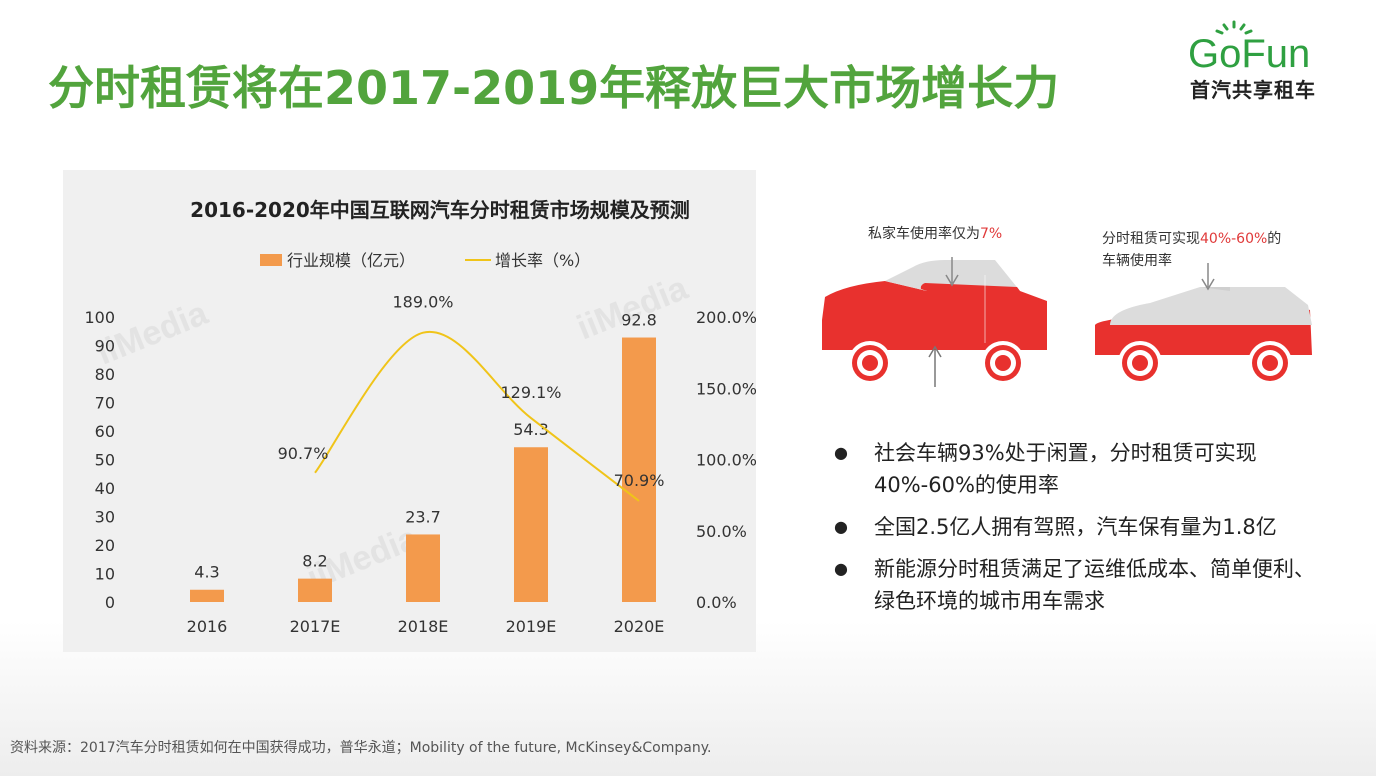 The width and height of the screenshot is (1376, 776). I want to click on x-axis-tick: 2016, so click(207, 626).